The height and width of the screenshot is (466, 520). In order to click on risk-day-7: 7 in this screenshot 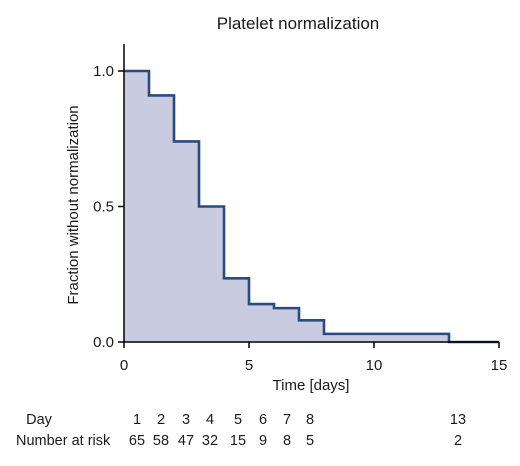, I will do `click(287, 420)`.